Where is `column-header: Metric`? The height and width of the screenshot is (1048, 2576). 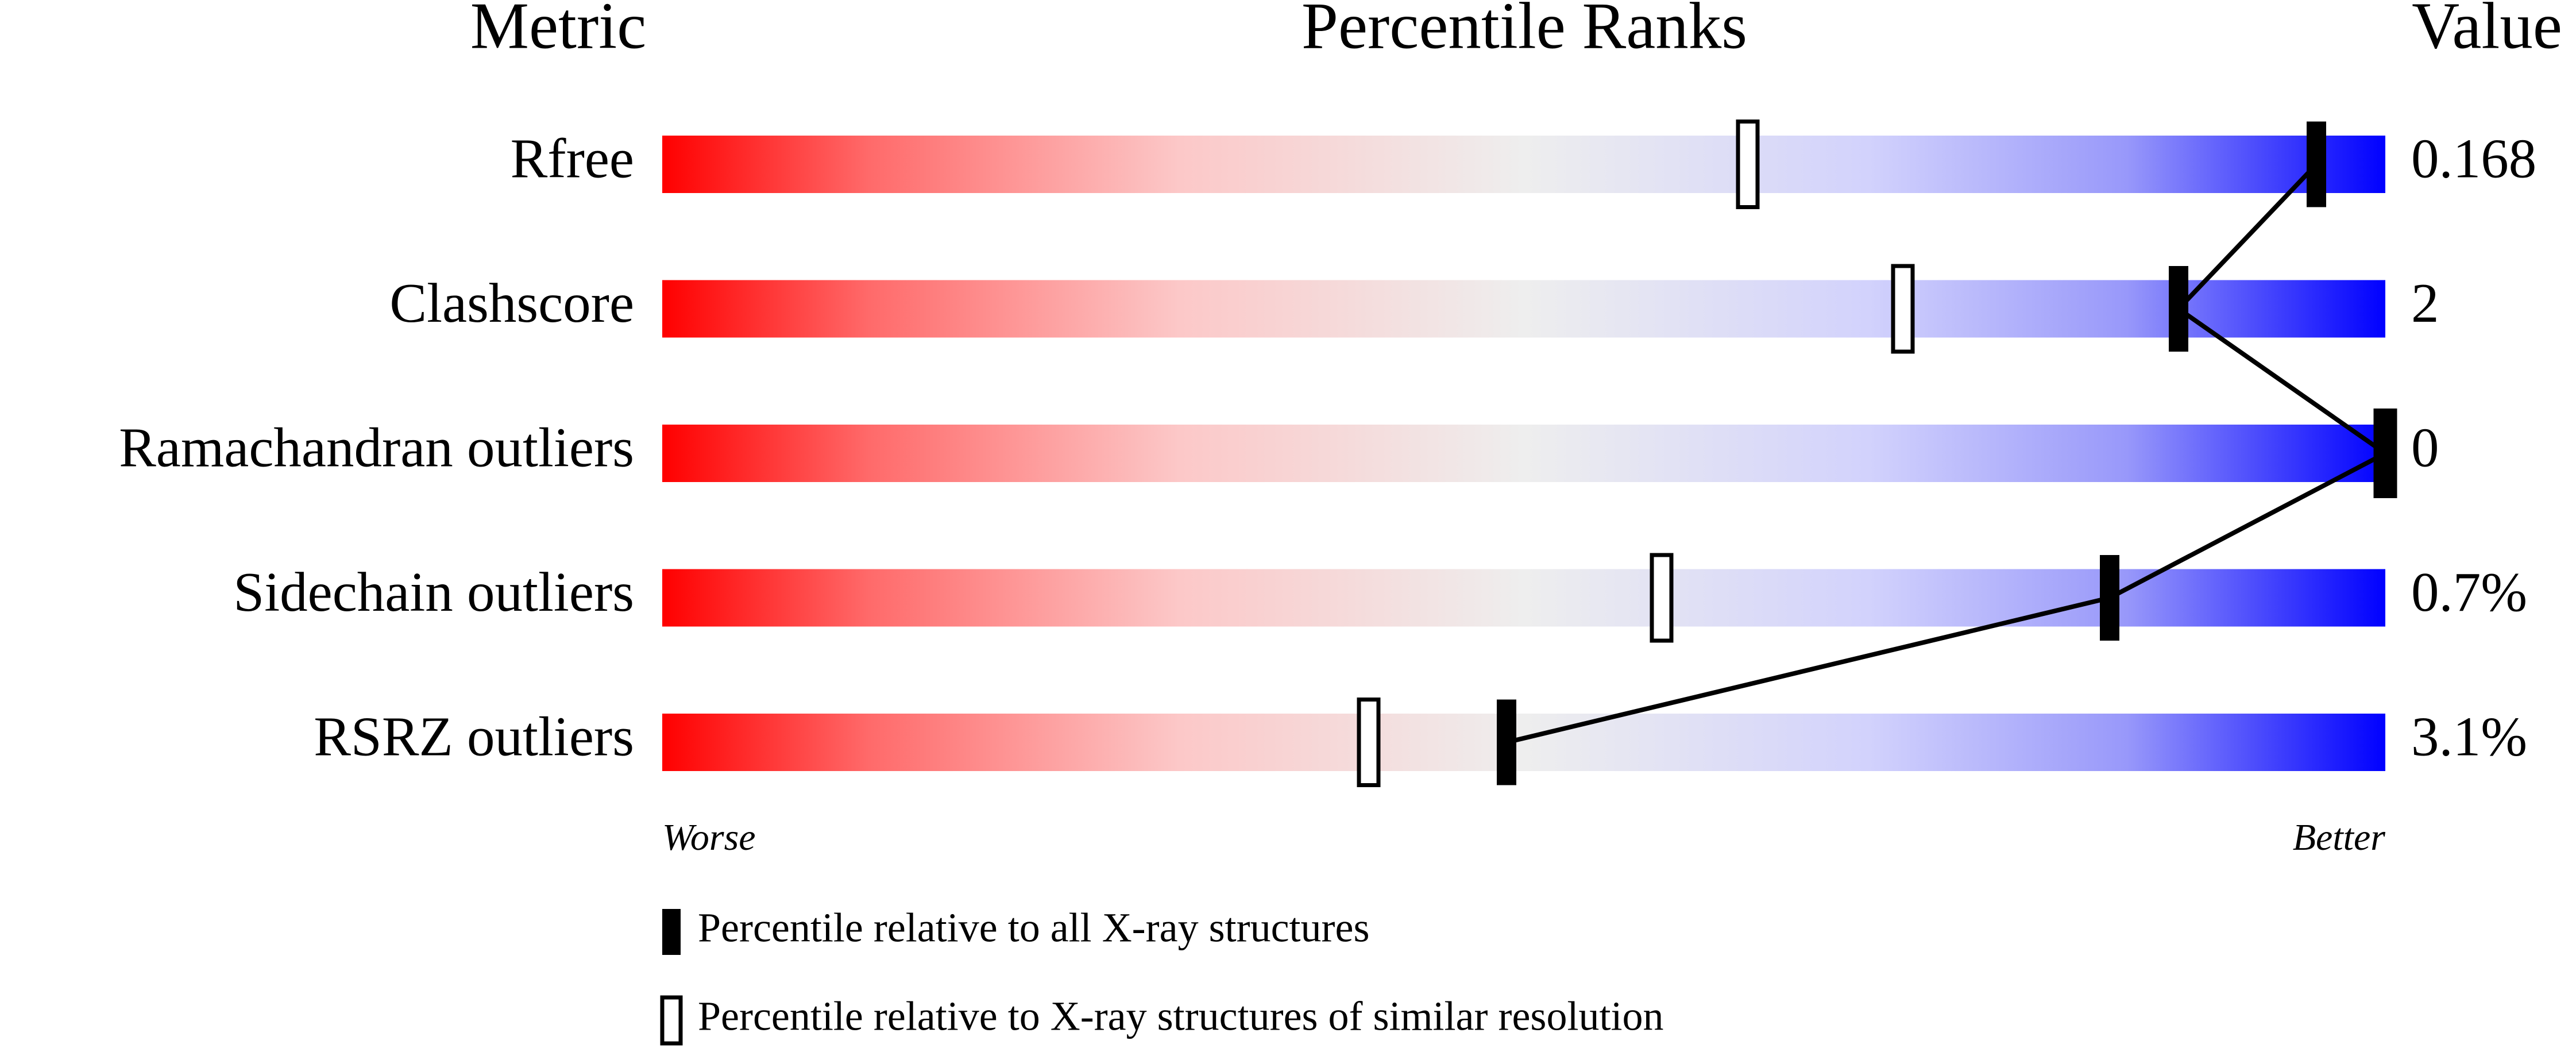 column-header: Metric is located at coordinates (558, 31).